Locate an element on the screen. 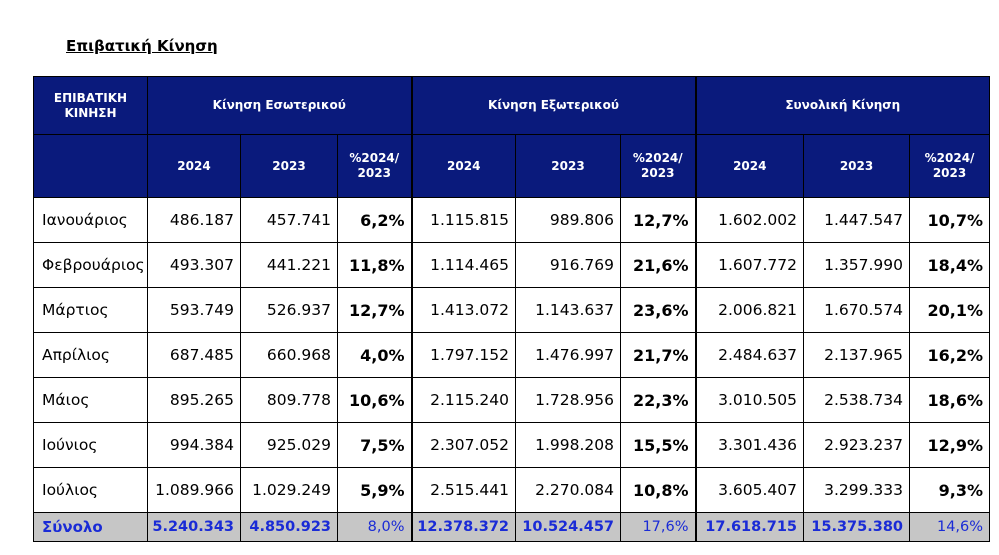 This screenshot has width=999, height=555. value-cell: 2.538.734 is located at coordinates (857, 400).